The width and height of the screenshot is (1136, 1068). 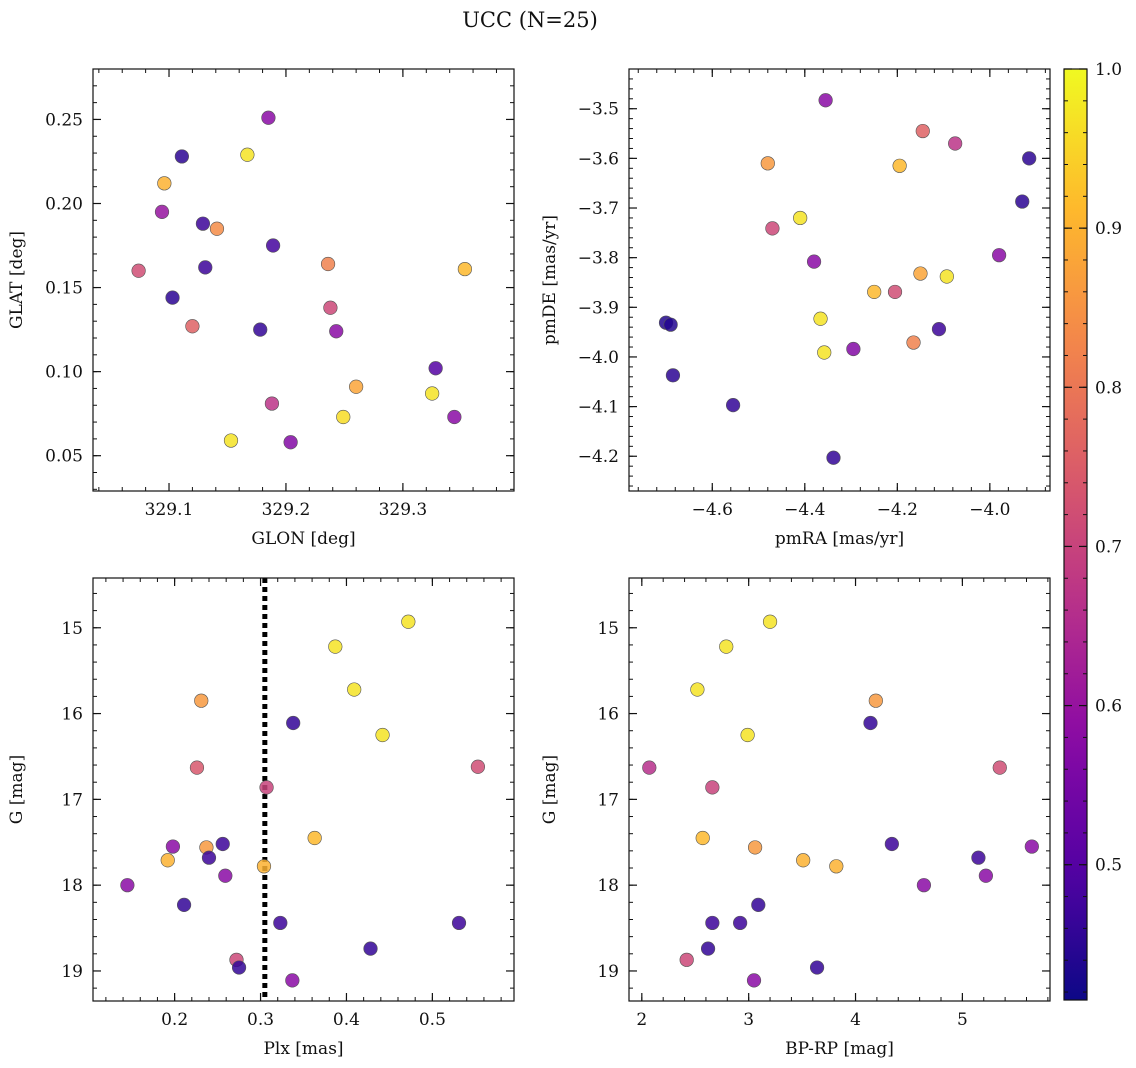 What do you see at coordinates (962, 1020) in the screenshot?
I see `x-tick-label: 5` at bounding box center [962, 1020].